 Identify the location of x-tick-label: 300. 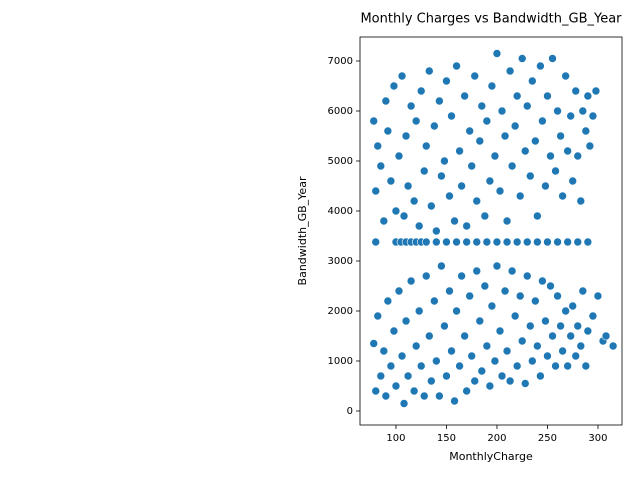
(597, 438).